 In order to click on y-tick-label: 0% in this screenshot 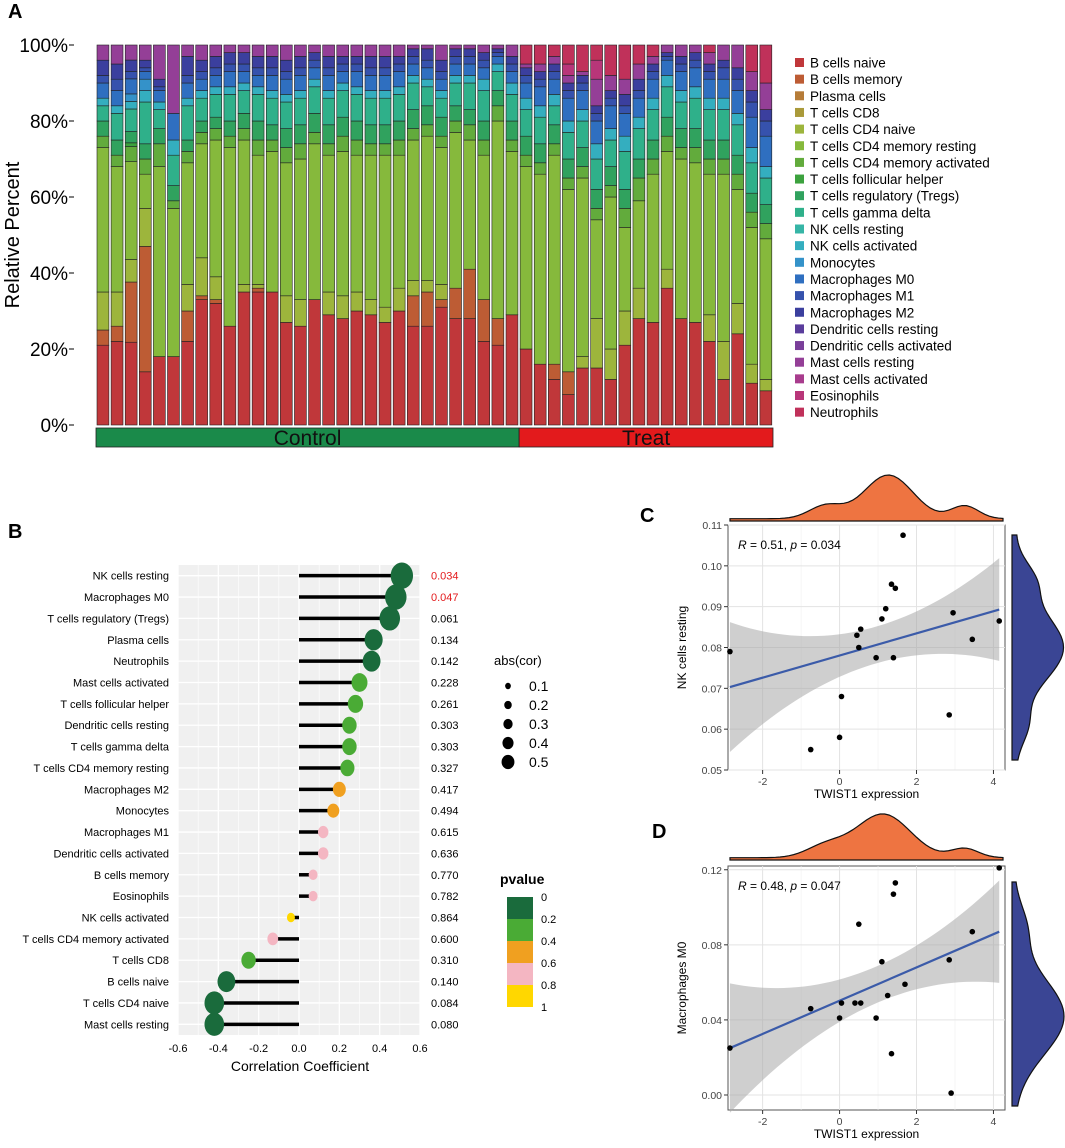, I will do `click(55, 426)`.